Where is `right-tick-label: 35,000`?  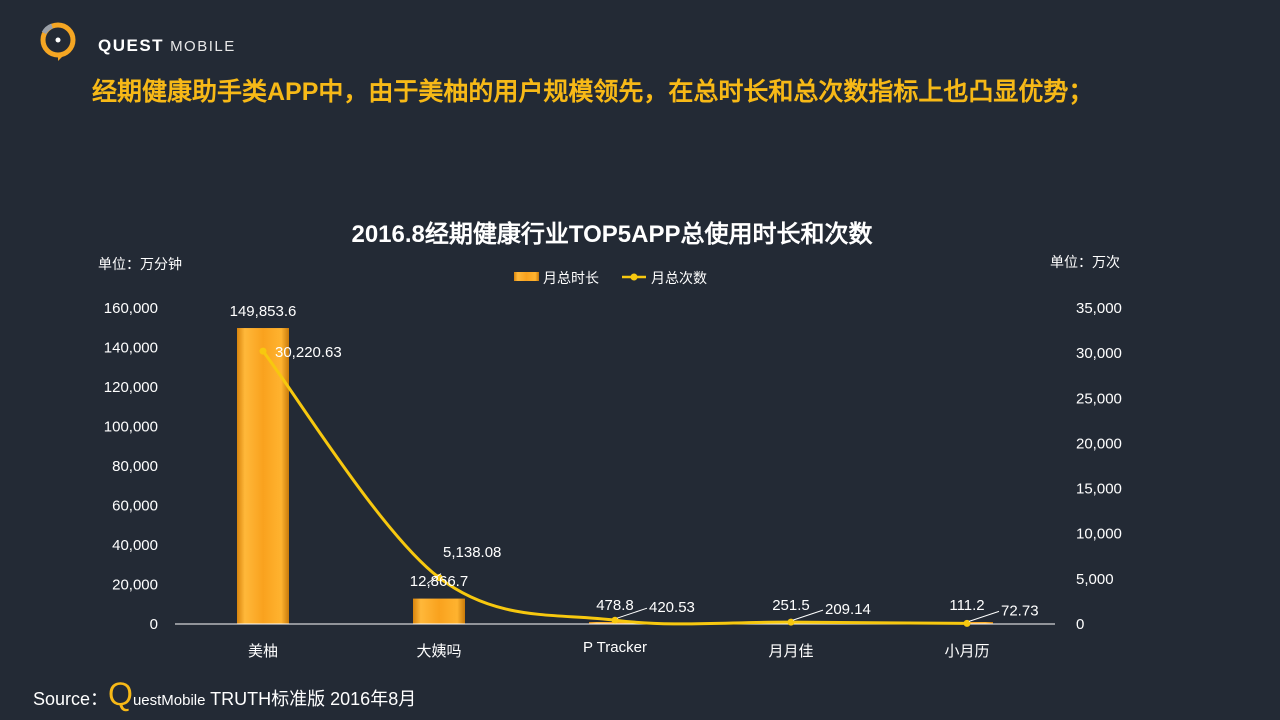 right-tick-label: 35,000 is located at coordinates (1099, 308).